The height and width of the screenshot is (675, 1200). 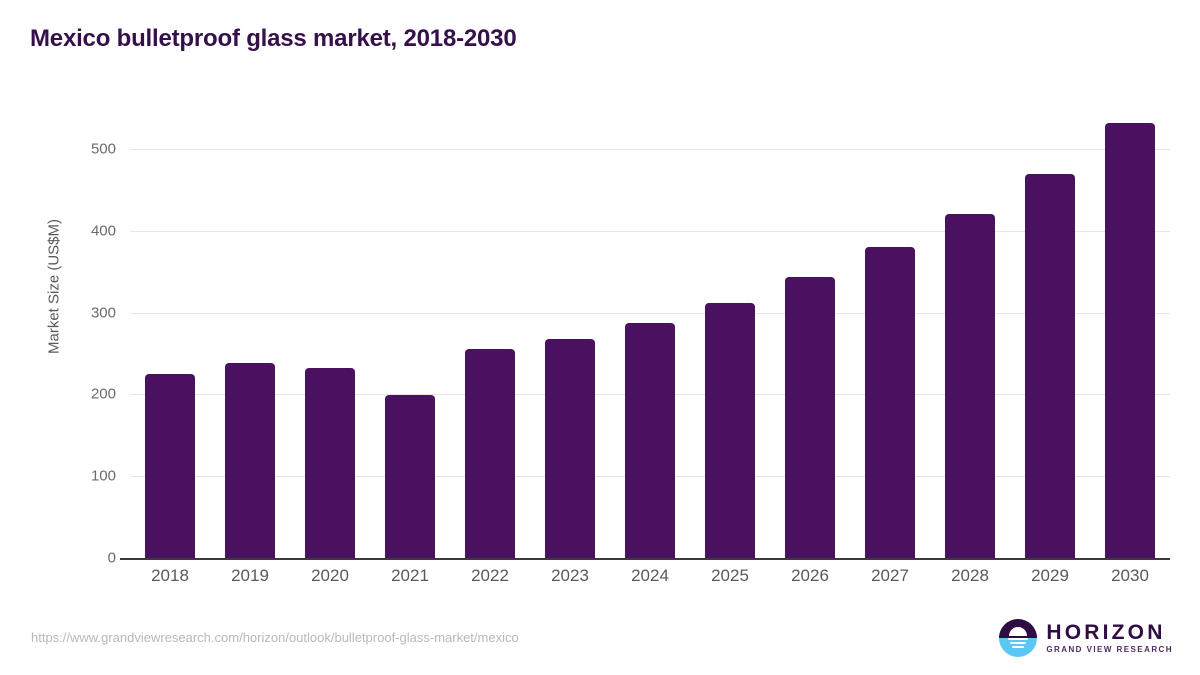 What do you see at coordinates (250, 575) in the screenshot?
I see `x-tick-label-2019: 2019` at bounding box center [250, 575].